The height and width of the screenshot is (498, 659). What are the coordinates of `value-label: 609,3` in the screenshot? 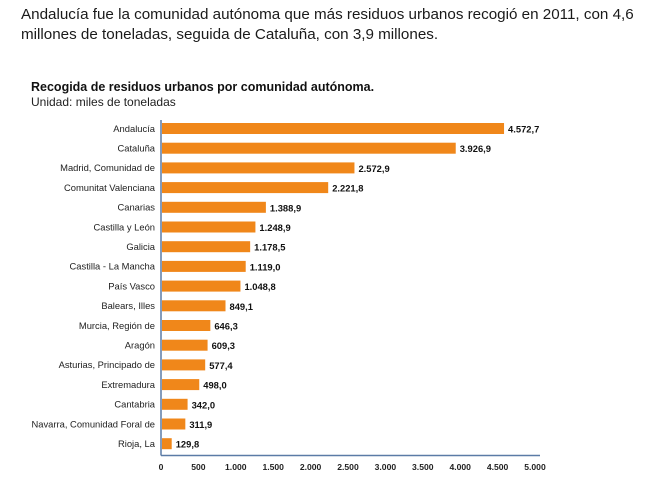 It's located at (223, 345).